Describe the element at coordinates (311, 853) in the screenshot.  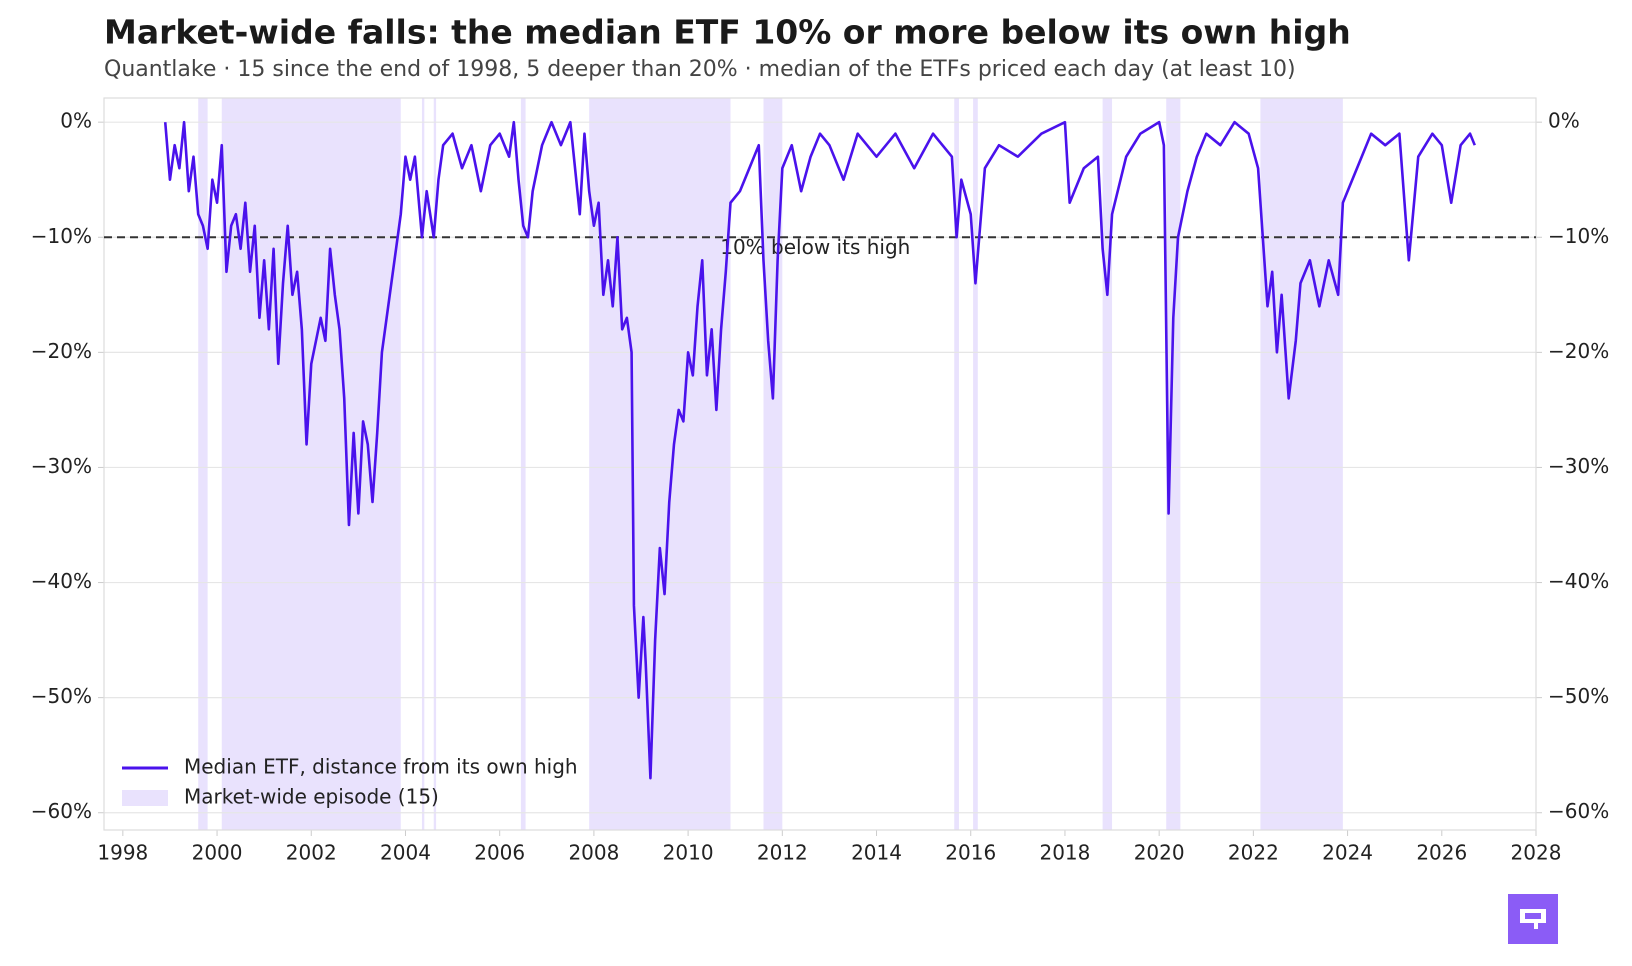
I see `x-tick-label: 2002` at that location.